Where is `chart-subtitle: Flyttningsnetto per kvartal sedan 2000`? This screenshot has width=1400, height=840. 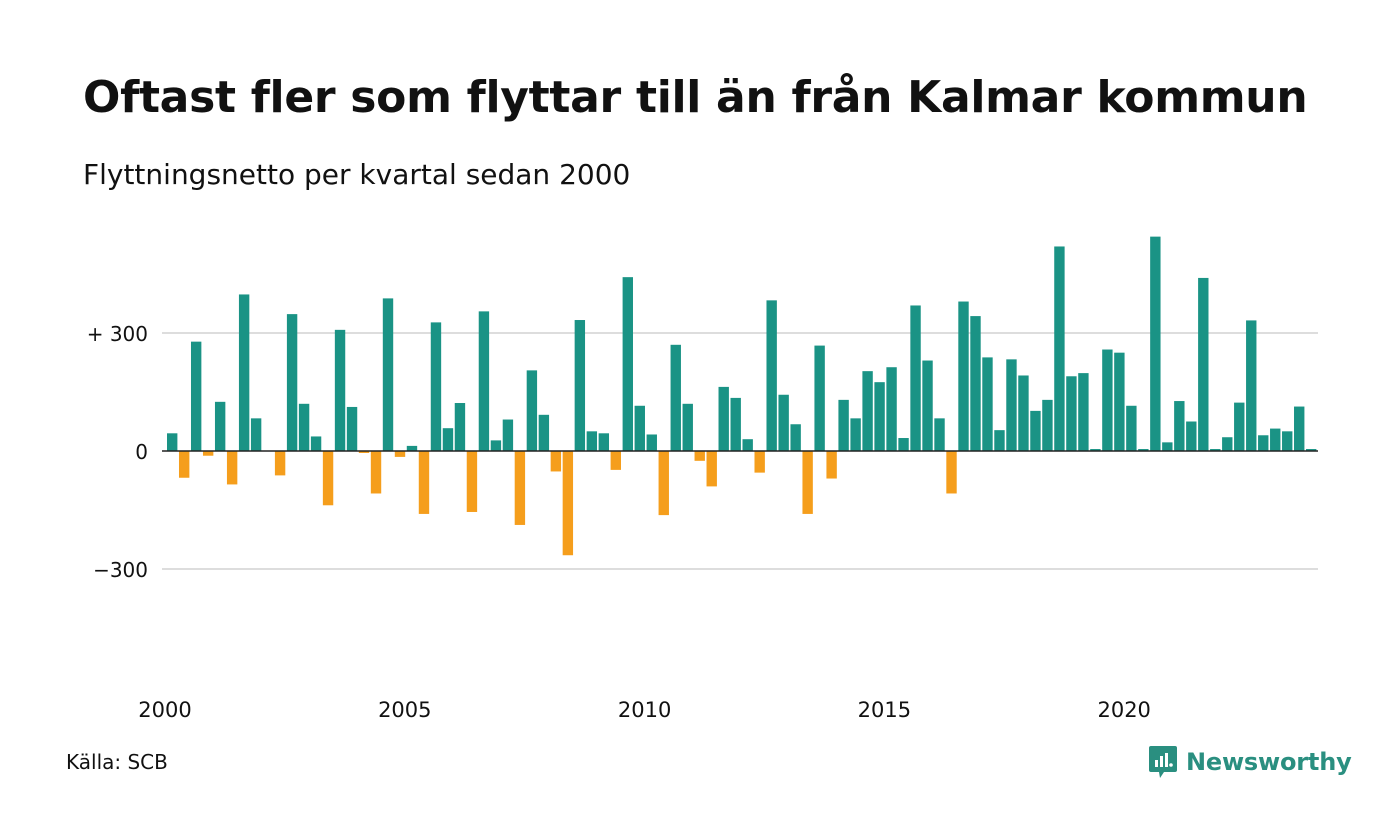
chart-subtitle: Flyttningsnetto per kvartal sedan 2000 is located at coordinates (357, 174).